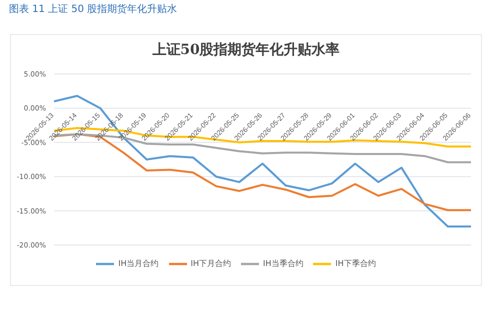 This screenshot has width=500, height=323. What do you see at coordinates (283, 263) in the screenshot?
I see `legend-label: IH当季合约` at bounding box center [283, 263].